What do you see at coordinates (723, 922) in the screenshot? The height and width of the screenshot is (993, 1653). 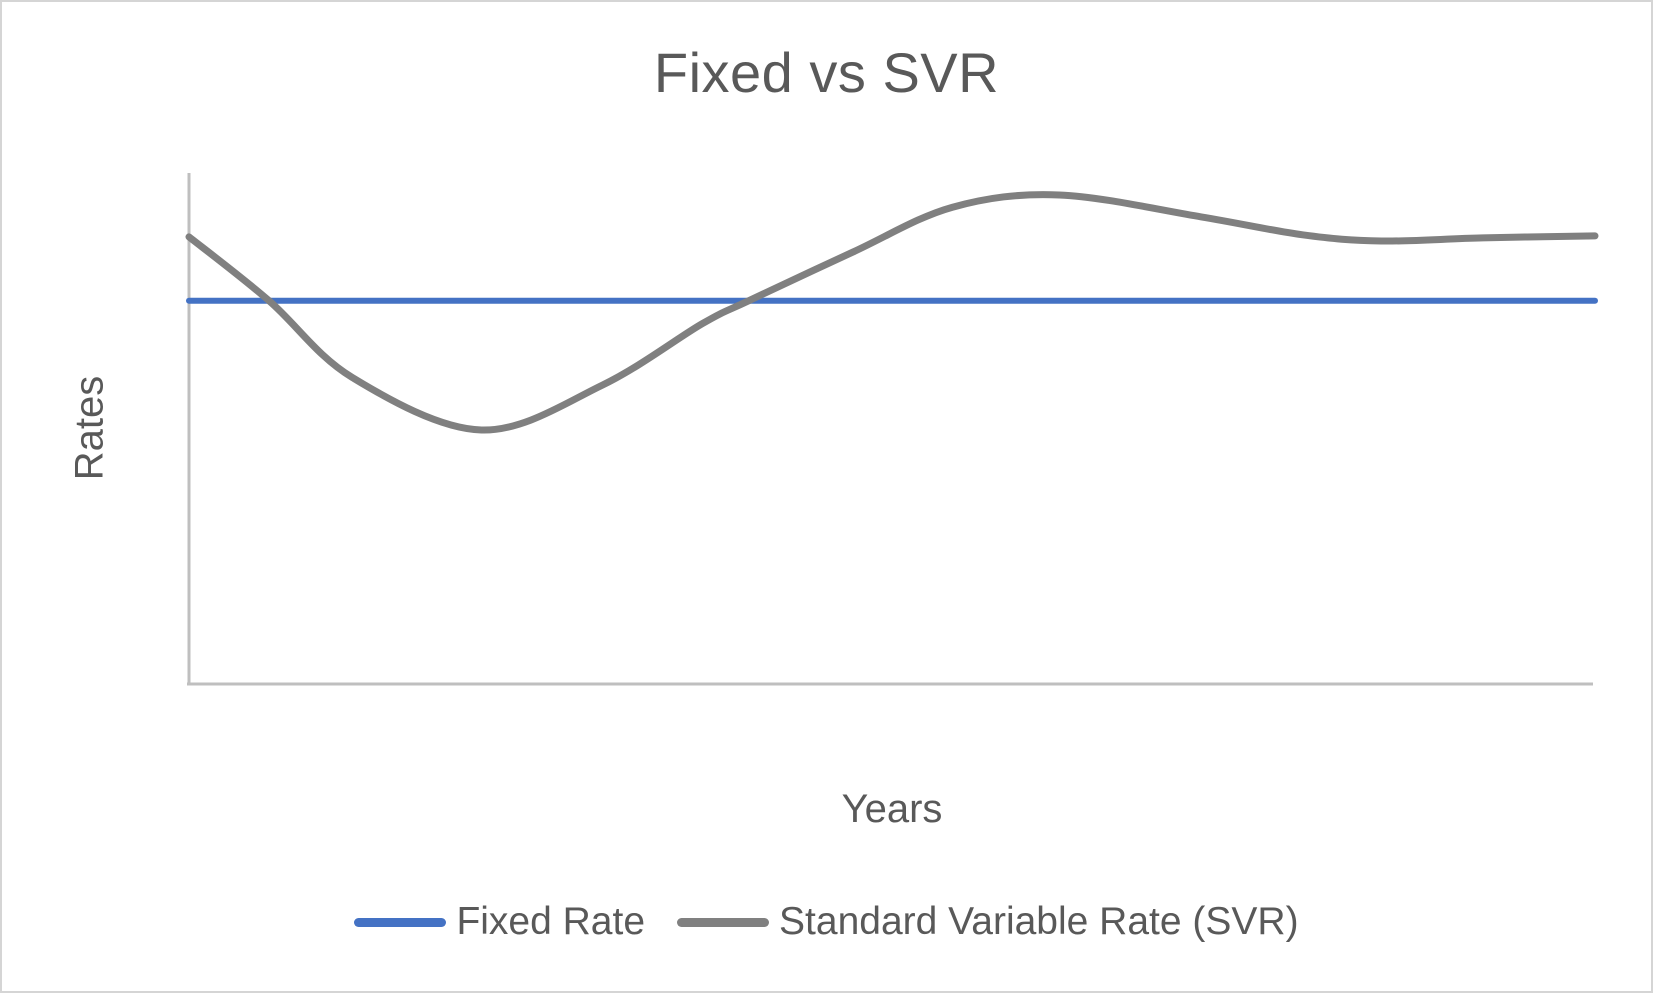 I see `svr-line-swatch` at bounding box center [723, 922].